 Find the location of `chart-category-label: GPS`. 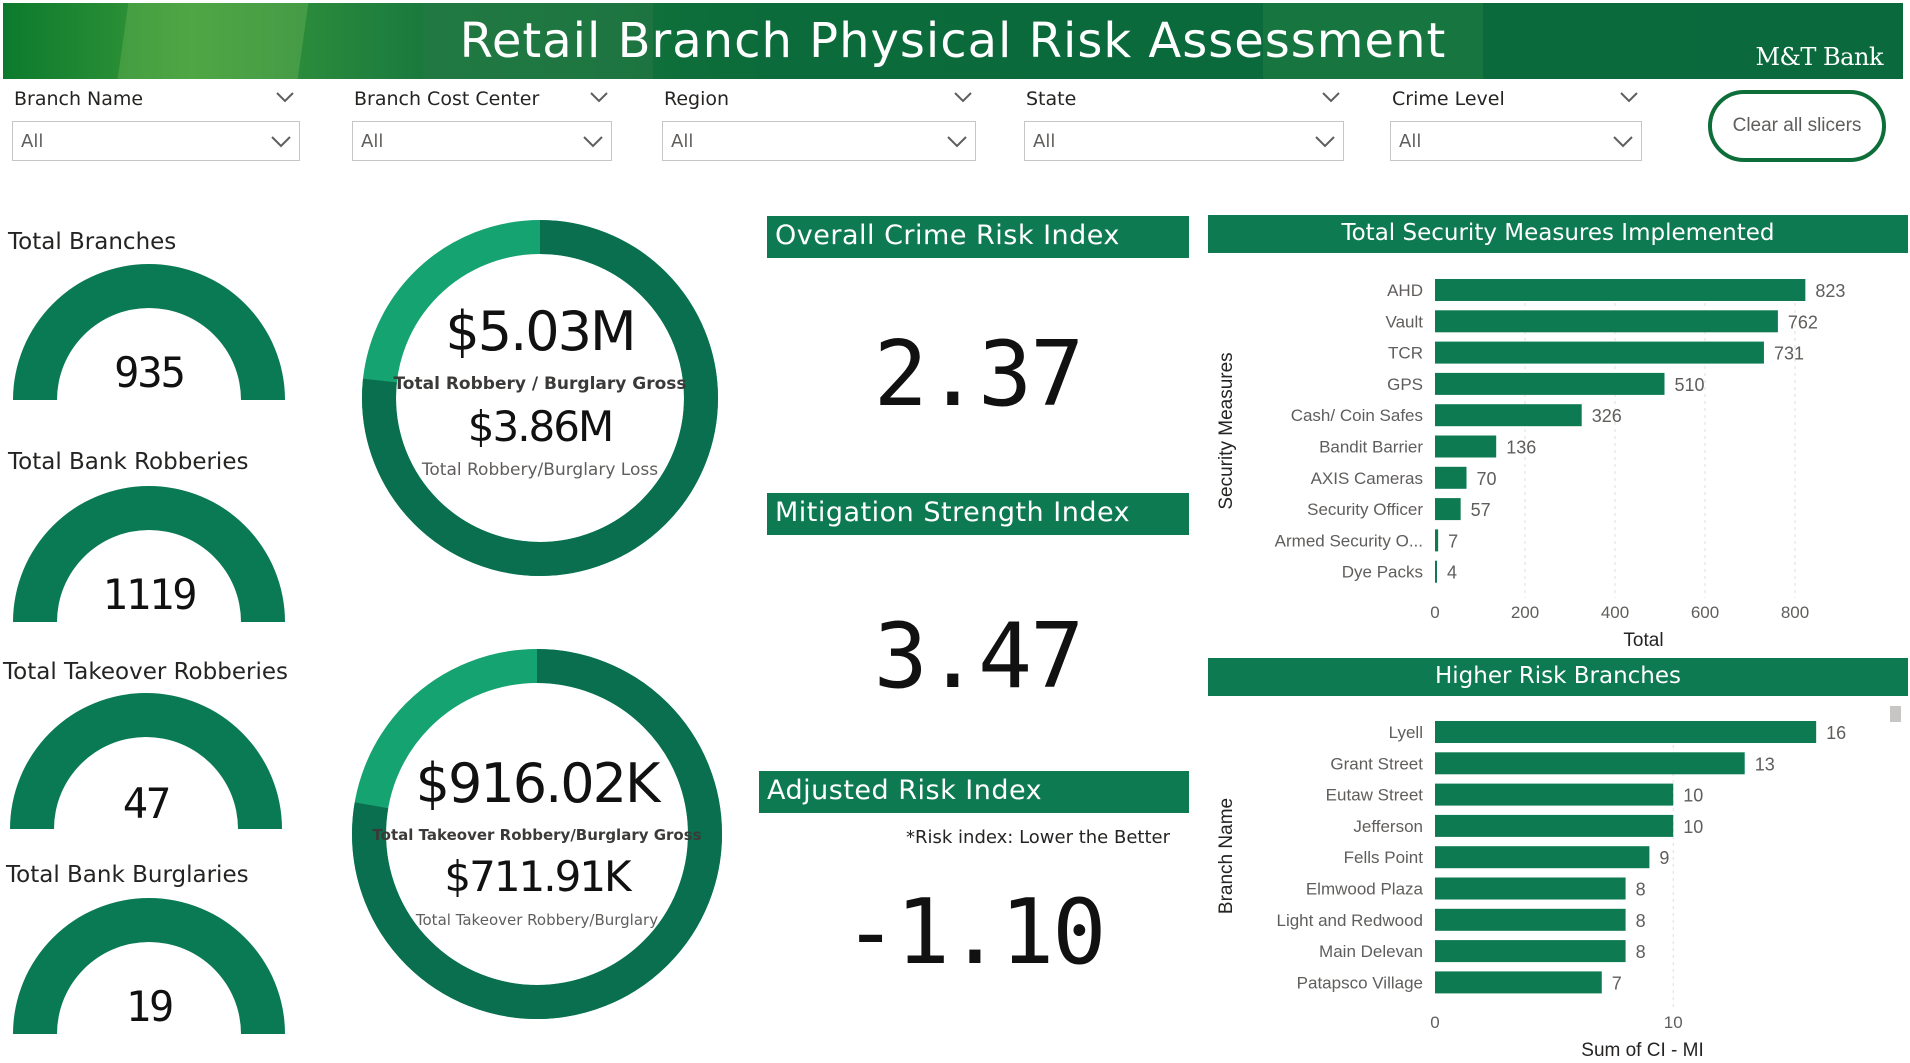

chart-category-label: GPS is located at coordinates (1405, 384).